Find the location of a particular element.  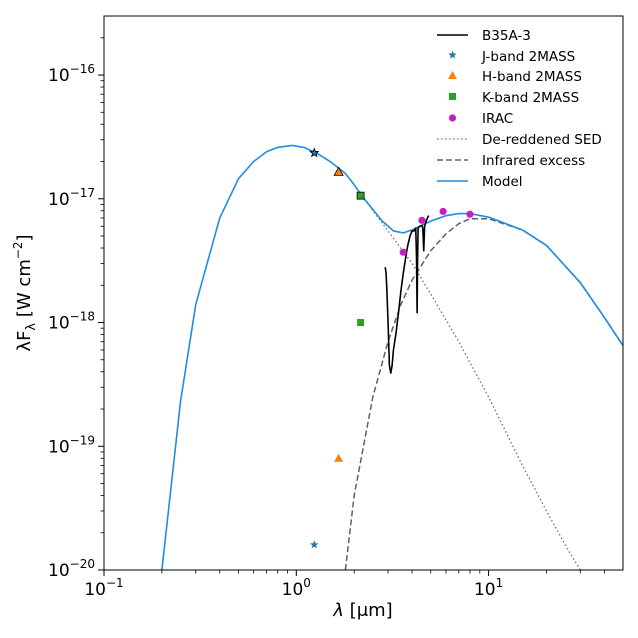

legend-label-j-band: J-band 2MASS is located at coordinates (528, 57).